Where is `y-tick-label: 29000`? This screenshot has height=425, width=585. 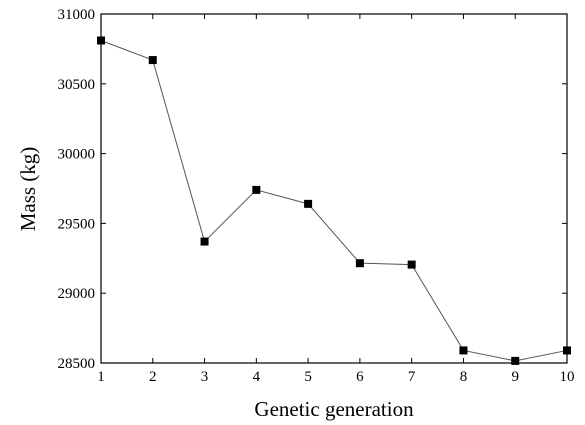 y-tick-label: 29000 is located at coordinates (77, 294).